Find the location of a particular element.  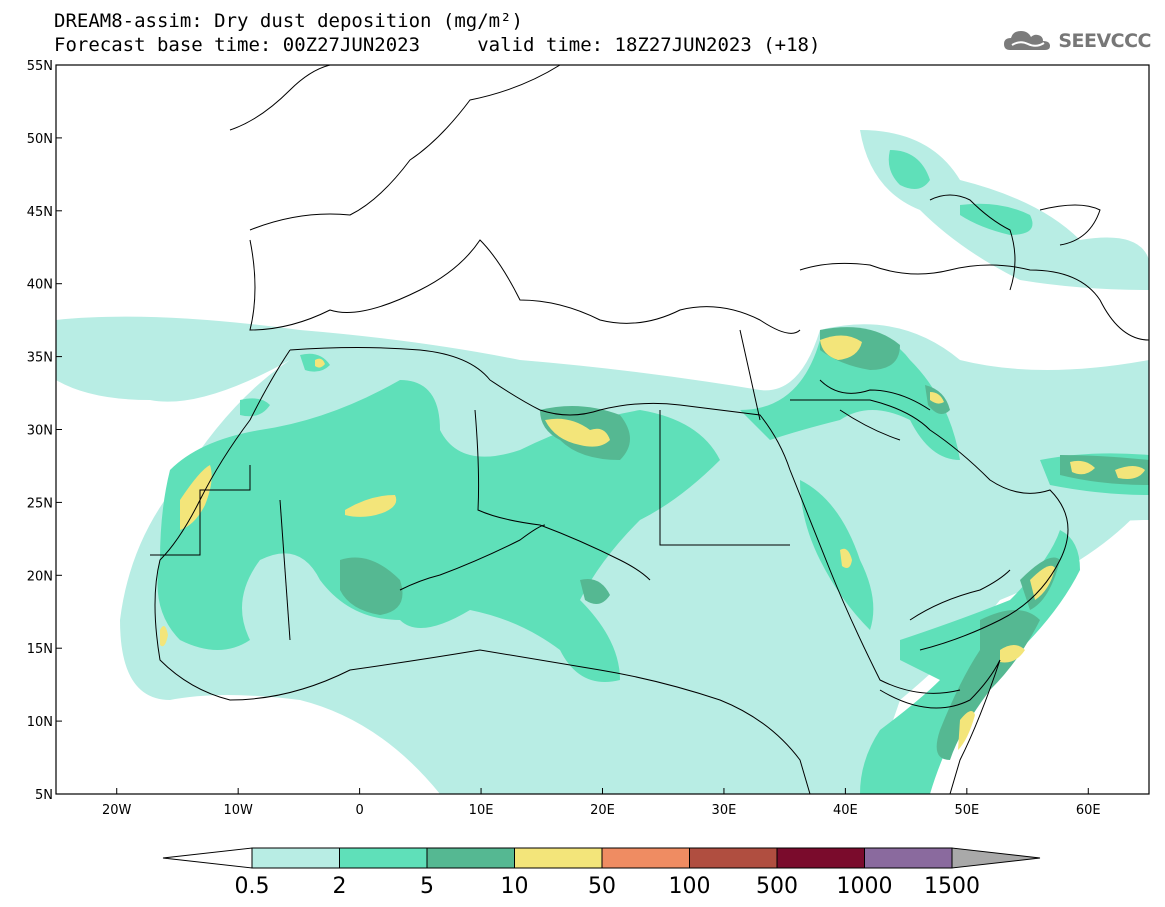

lat-label: 10N is located at coordinates (40, 722).